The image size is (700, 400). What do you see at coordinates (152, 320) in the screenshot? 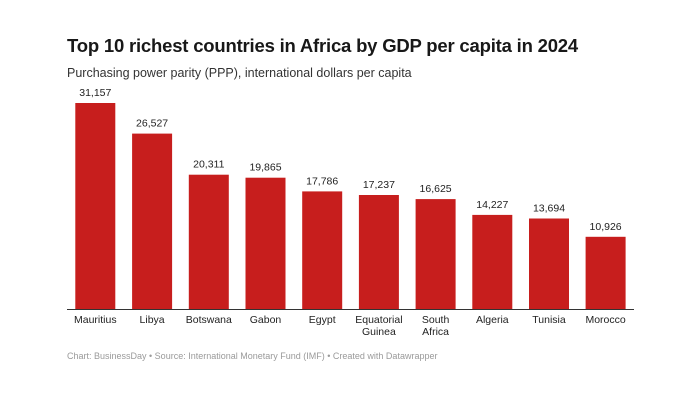
I see `x-tick-label: Libya` at bounding box center [152, 320].